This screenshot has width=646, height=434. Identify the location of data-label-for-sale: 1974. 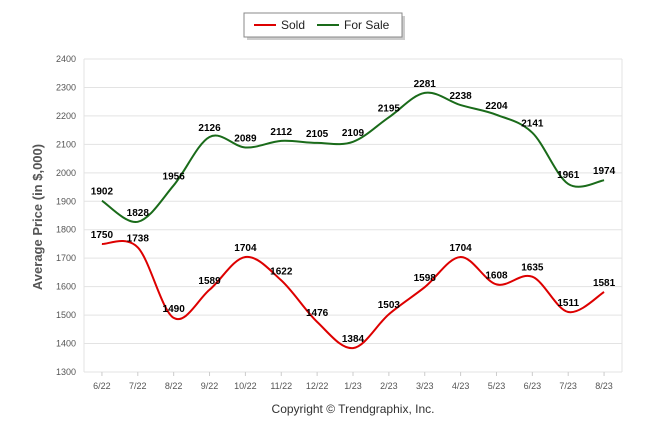
(604, 171).